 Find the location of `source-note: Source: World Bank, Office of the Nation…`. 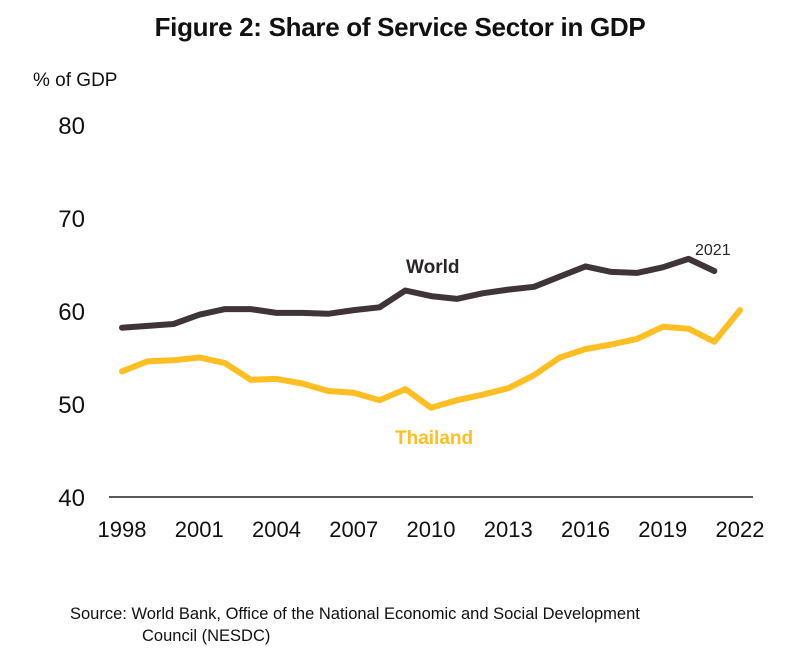

source-note: Source: World Bank, Office of the Nation… is located at coordinates (355, 625).